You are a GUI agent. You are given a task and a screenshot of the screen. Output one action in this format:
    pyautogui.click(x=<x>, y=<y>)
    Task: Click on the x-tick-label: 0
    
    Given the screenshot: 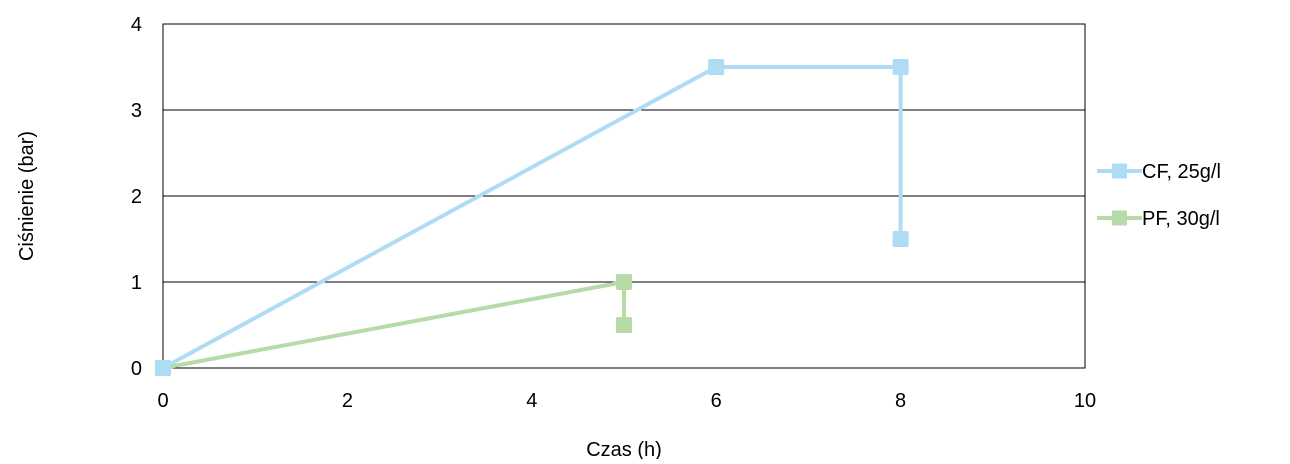 What is the action you would take?
    pyautogui.click(x=162, y=401)
    